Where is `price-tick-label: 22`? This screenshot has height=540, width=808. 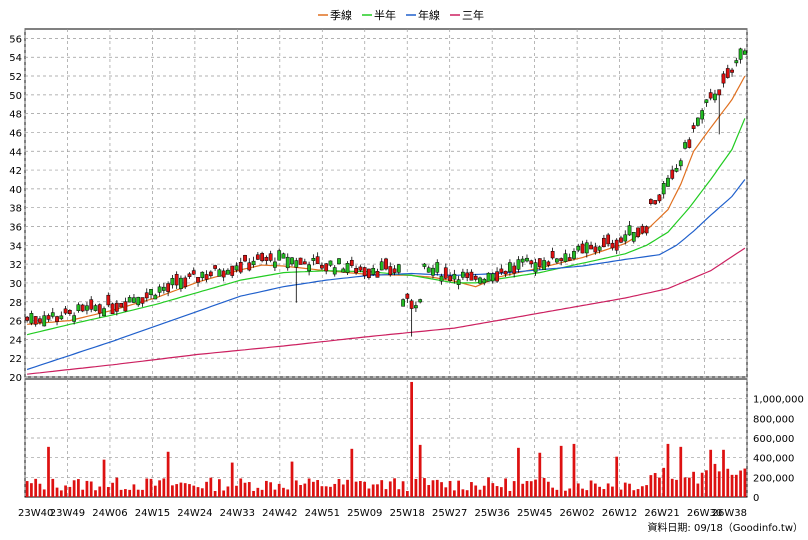 price-tick-label: 22 is located at coordinates (15, 359).